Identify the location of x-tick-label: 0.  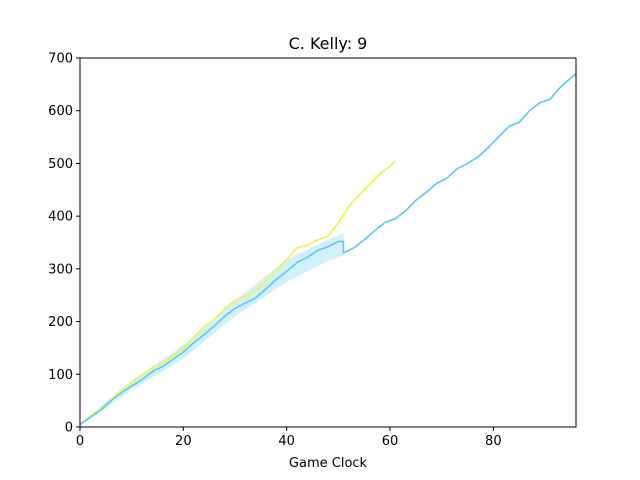
(80, 441).